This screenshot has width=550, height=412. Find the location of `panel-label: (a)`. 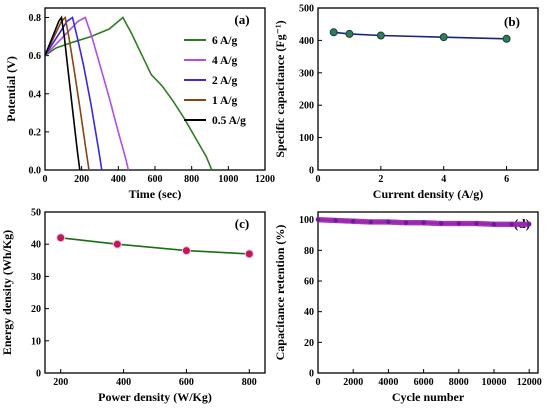

panel-label: (a) is located at coordinates (241, 19).